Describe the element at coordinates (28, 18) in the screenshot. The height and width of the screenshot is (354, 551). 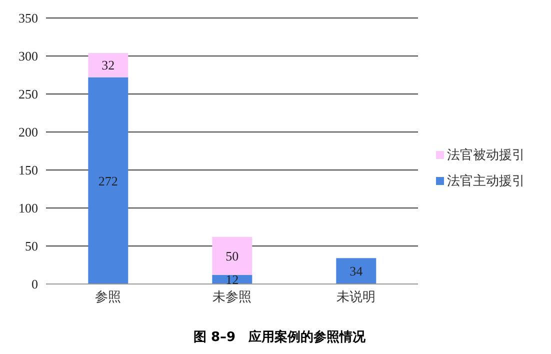
I see `y-tick-label: 350` at that location.